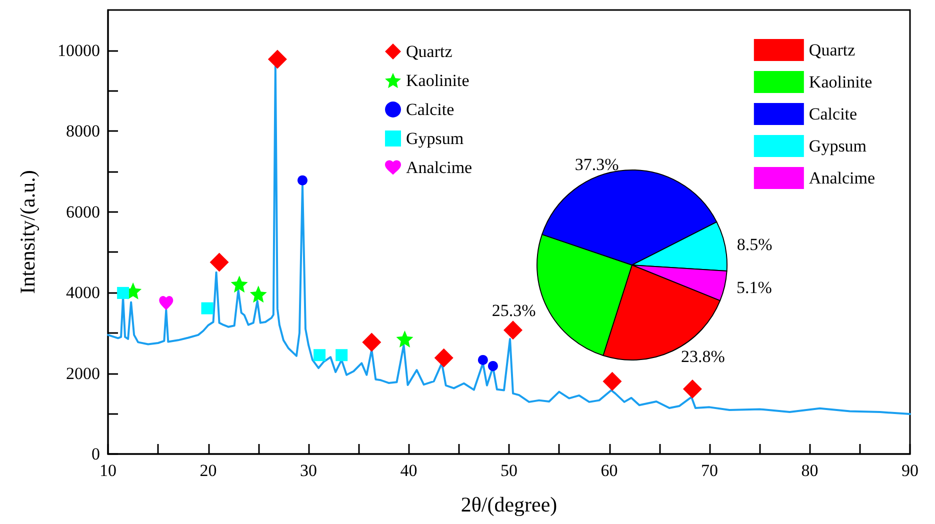  What do you see at coordinates (83, 292) in the screenshot?
I see `y-tick-label: 4000` at bounding box center [83, 292].